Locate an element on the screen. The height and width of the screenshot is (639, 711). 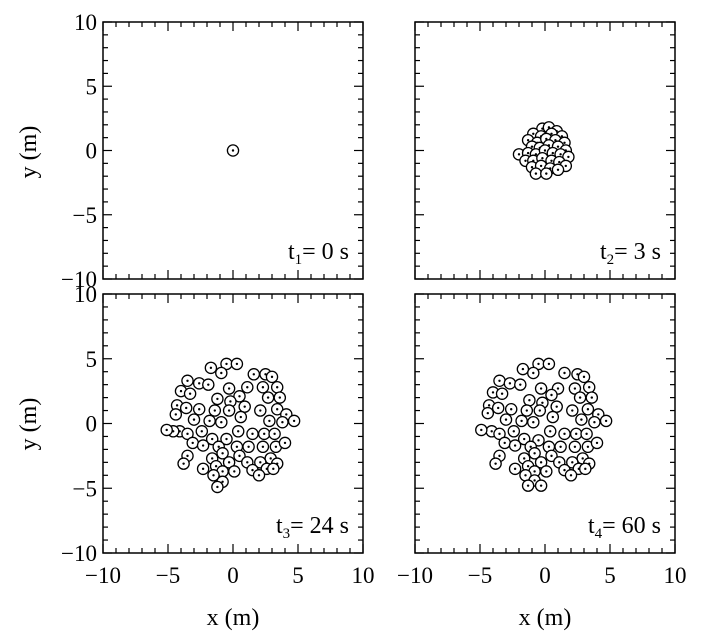
x-tick-label: −10 is located at coordinates (103, 575).